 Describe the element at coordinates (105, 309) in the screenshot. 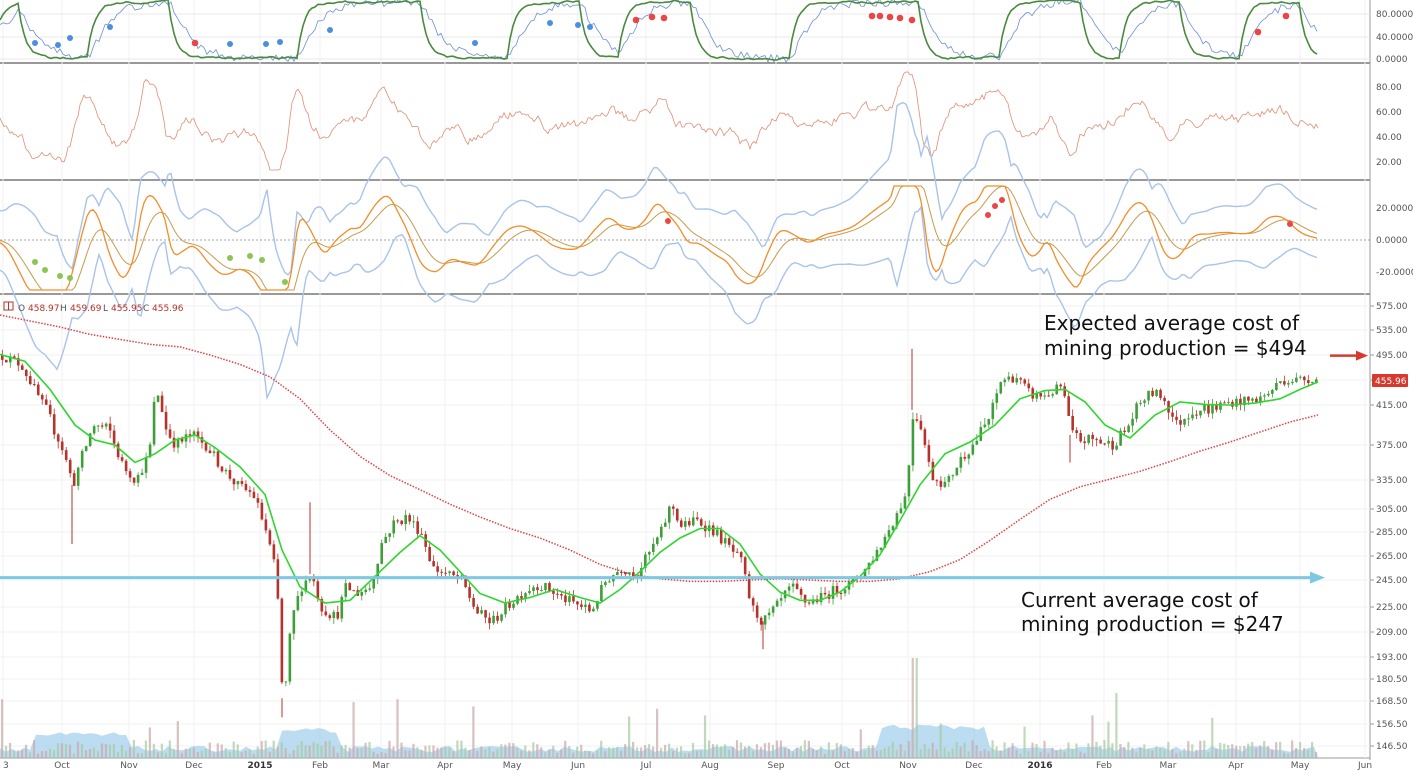

I see `ohlc-l-label: L` at that location.